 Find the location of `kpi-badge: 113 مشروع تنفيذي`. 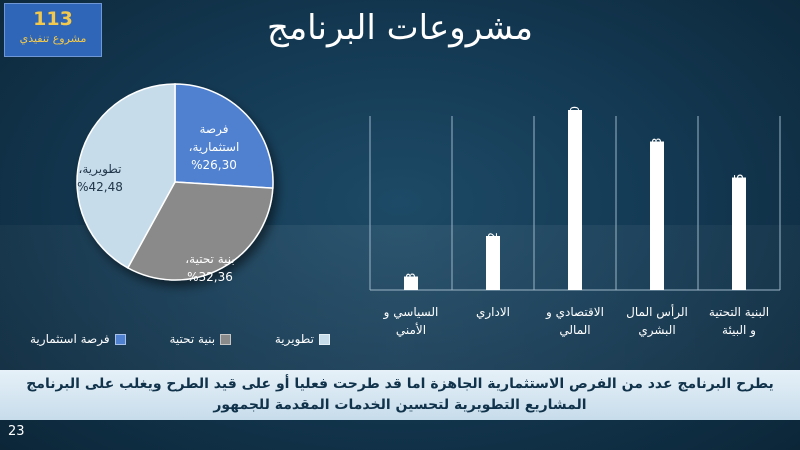

kpi-badge: 113 مشروع تنفيذي is located at coordinates (53, 30).